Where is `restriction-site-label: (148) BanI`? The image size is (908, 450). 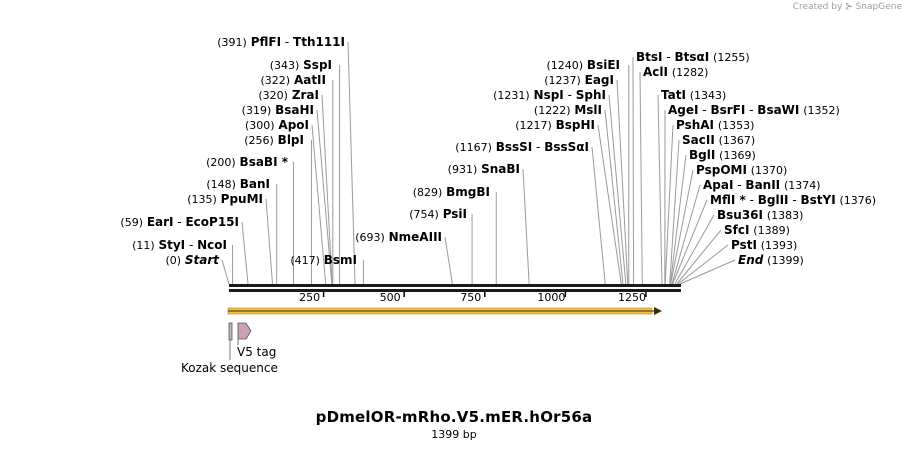 restriction-site-label: (148) BanI is located at coordinates (238, 184).